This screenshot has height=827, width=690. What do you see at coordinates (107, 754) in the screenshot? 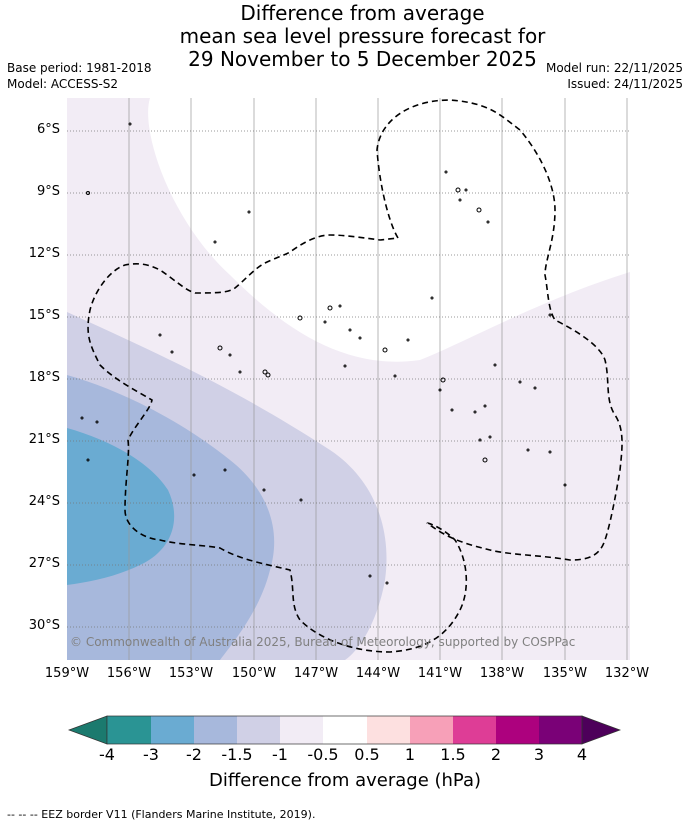
I see `colorbar-label: -4` at bounding box center [107, 754].